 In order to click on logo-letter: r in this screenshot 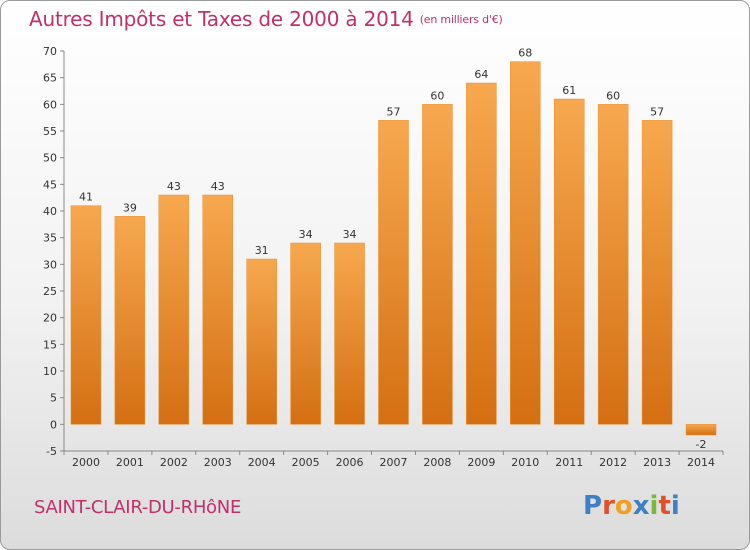, I will do `click(608, 506)`.